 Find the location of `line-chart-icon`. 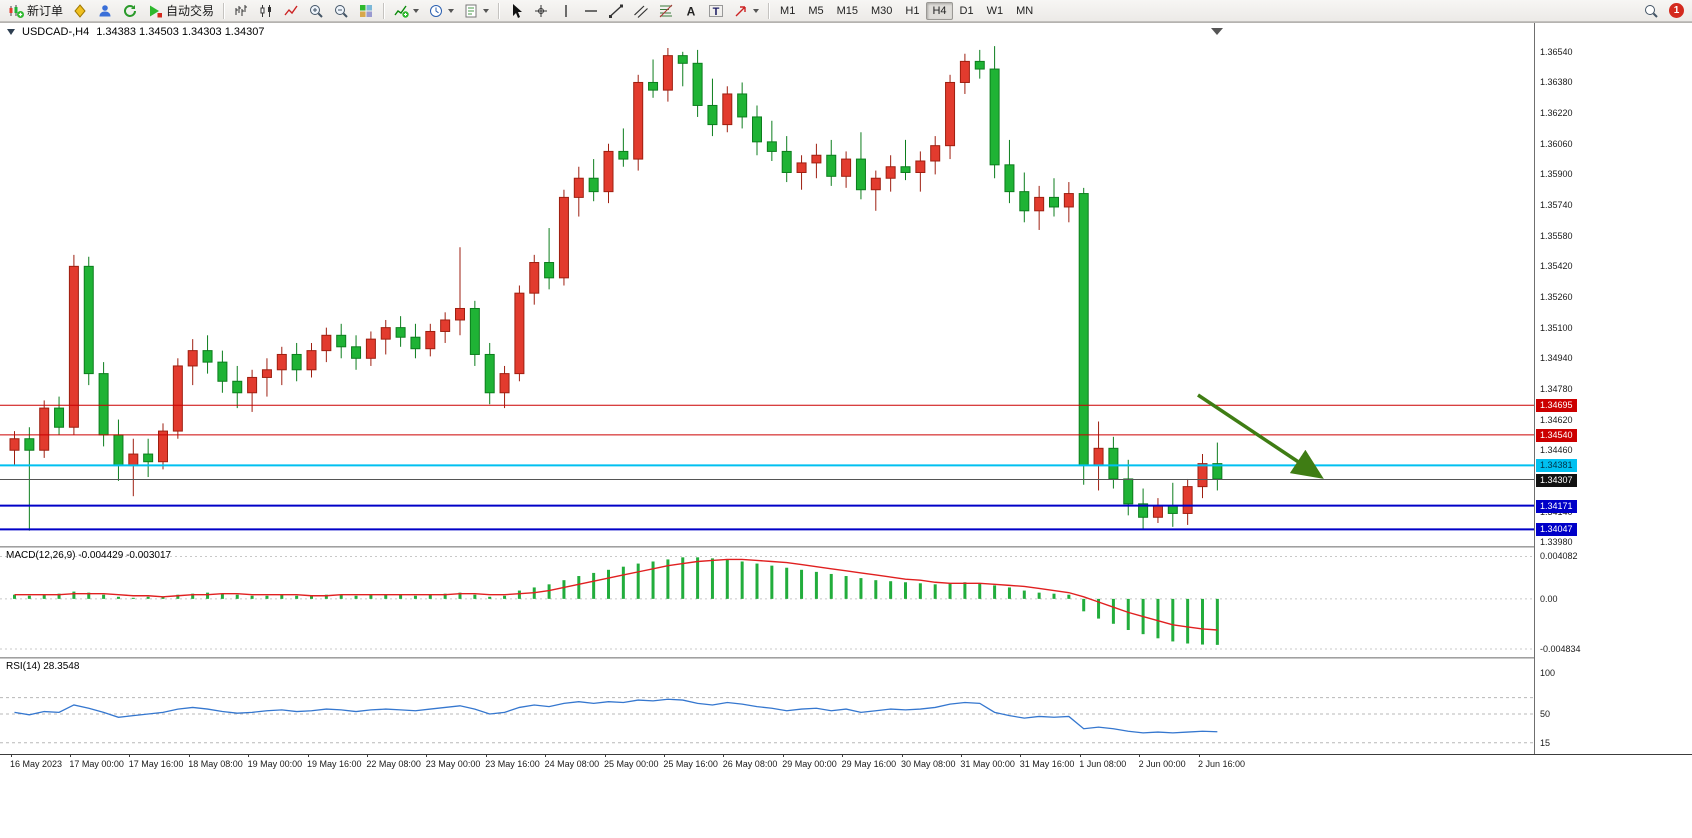

line-chart-icon is located at coordinates (291, 10).